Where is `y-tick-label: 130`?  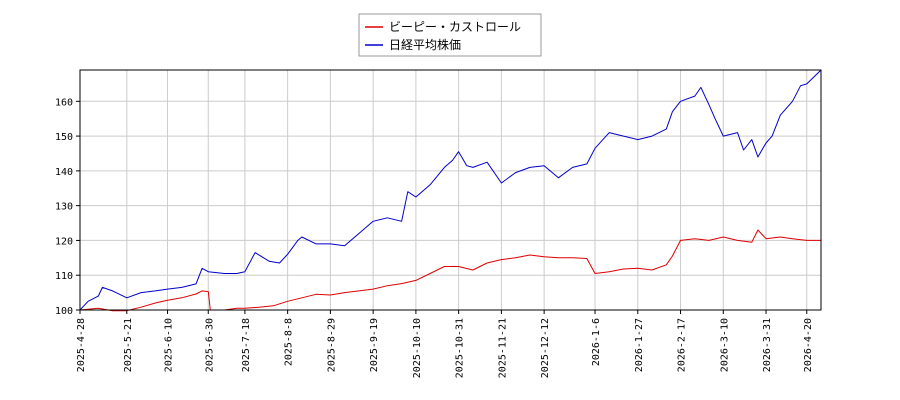
y-tick-label: 130 is located at coordinates (64, 207).